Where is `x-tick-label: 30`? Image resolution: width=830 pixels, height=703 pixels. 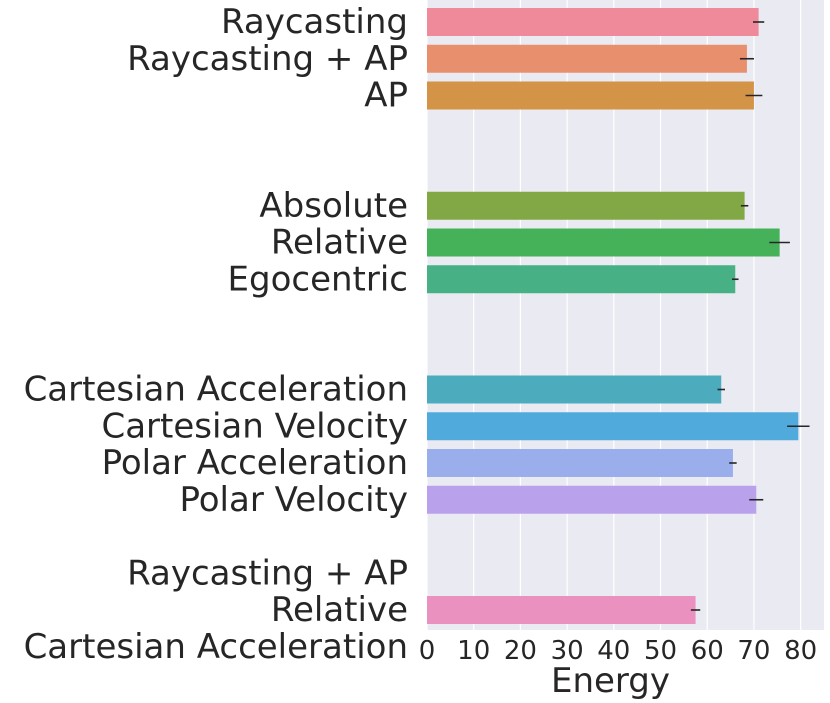 x-tick-label: 30 is located at coordinates (567, 651).